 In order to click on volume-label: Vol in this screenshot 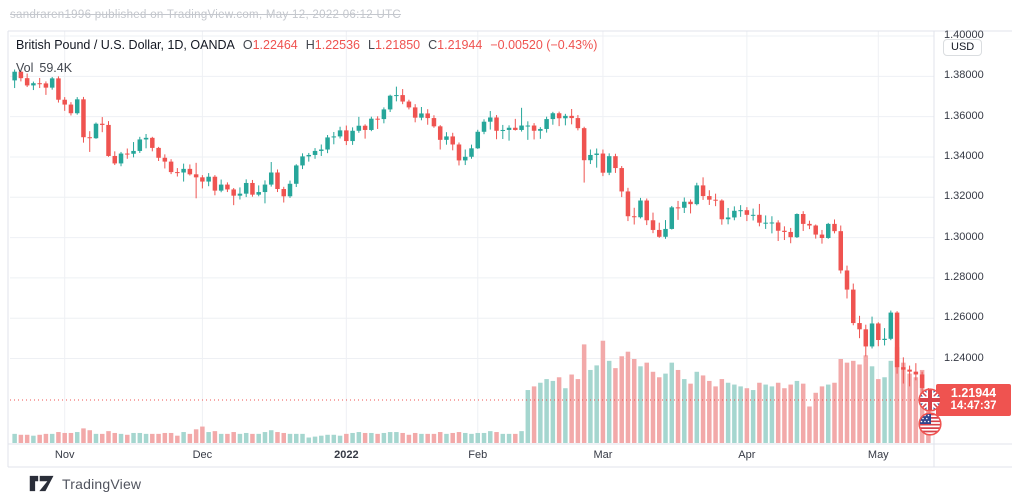, I will do `click(25, 68)`.